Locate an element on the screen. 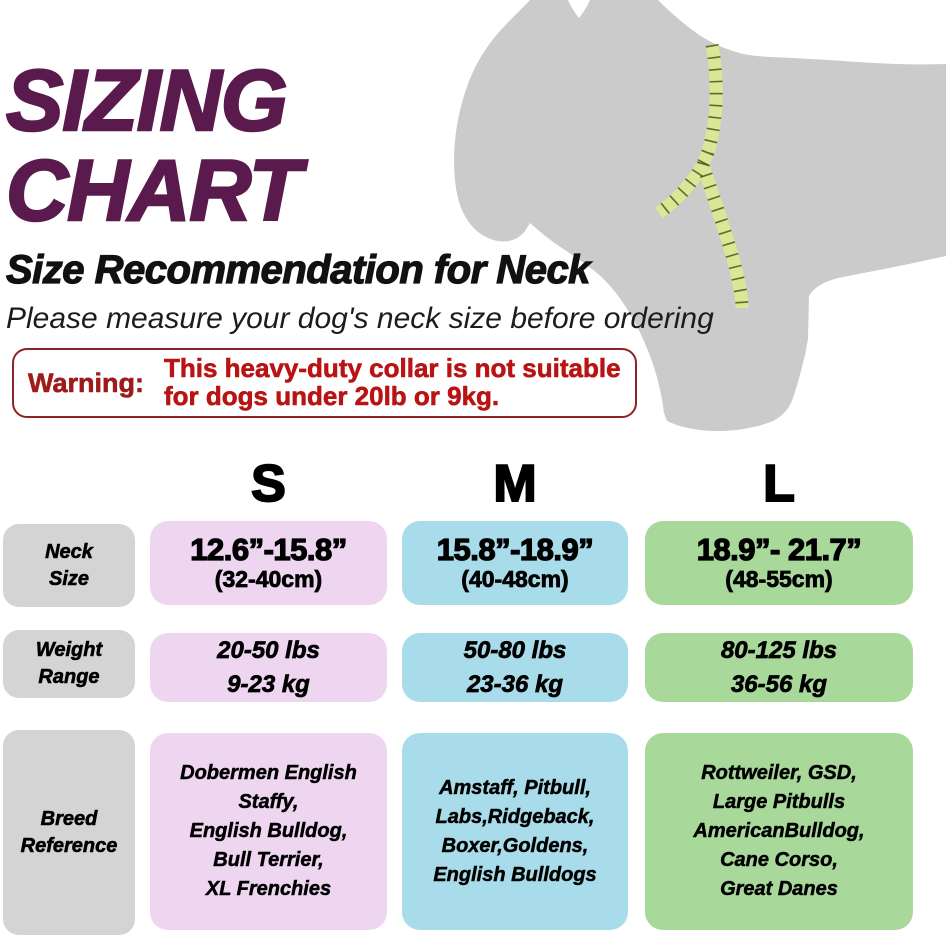  neck-size-cm-m: (40-48cm) is located at coordinates (515, 578).